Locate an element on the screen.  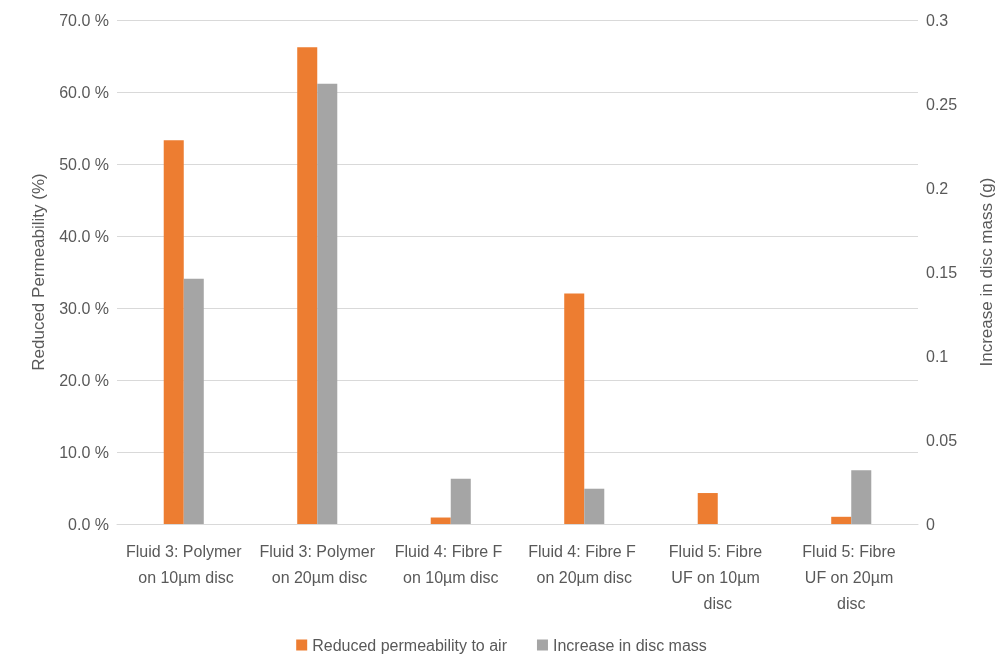
y-tick-label: 60.0 % is located at coordinates (84, 92).